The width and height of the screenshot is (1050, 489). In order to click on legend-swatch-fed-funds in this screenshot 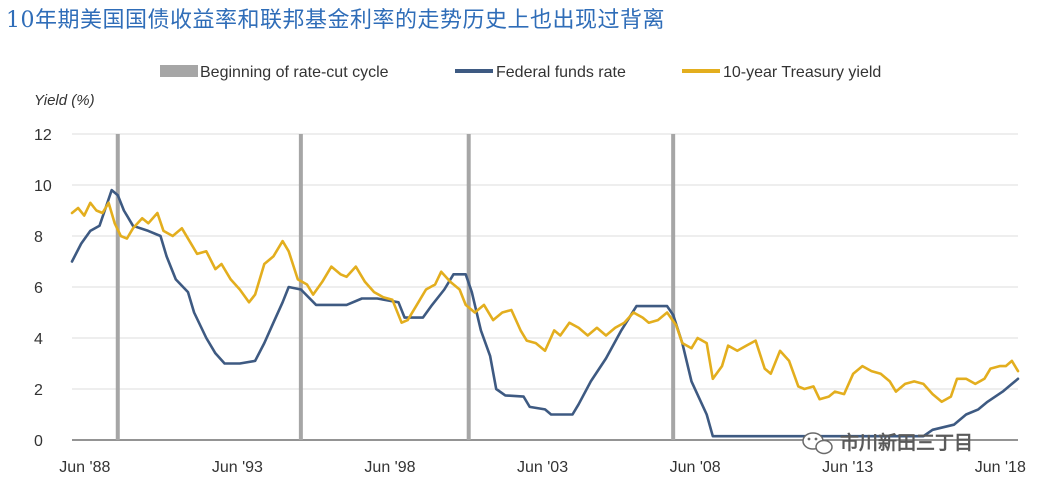, I will do `click(474, 71)`.